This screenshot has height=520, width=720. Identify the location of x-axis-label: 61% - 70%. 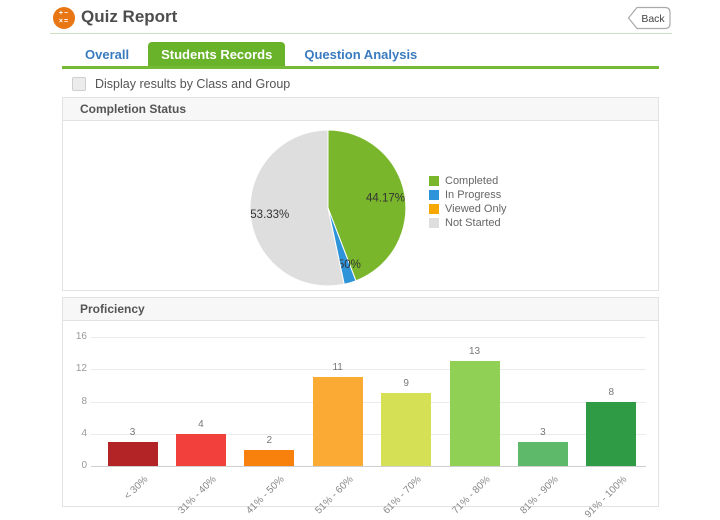
(402, 495).